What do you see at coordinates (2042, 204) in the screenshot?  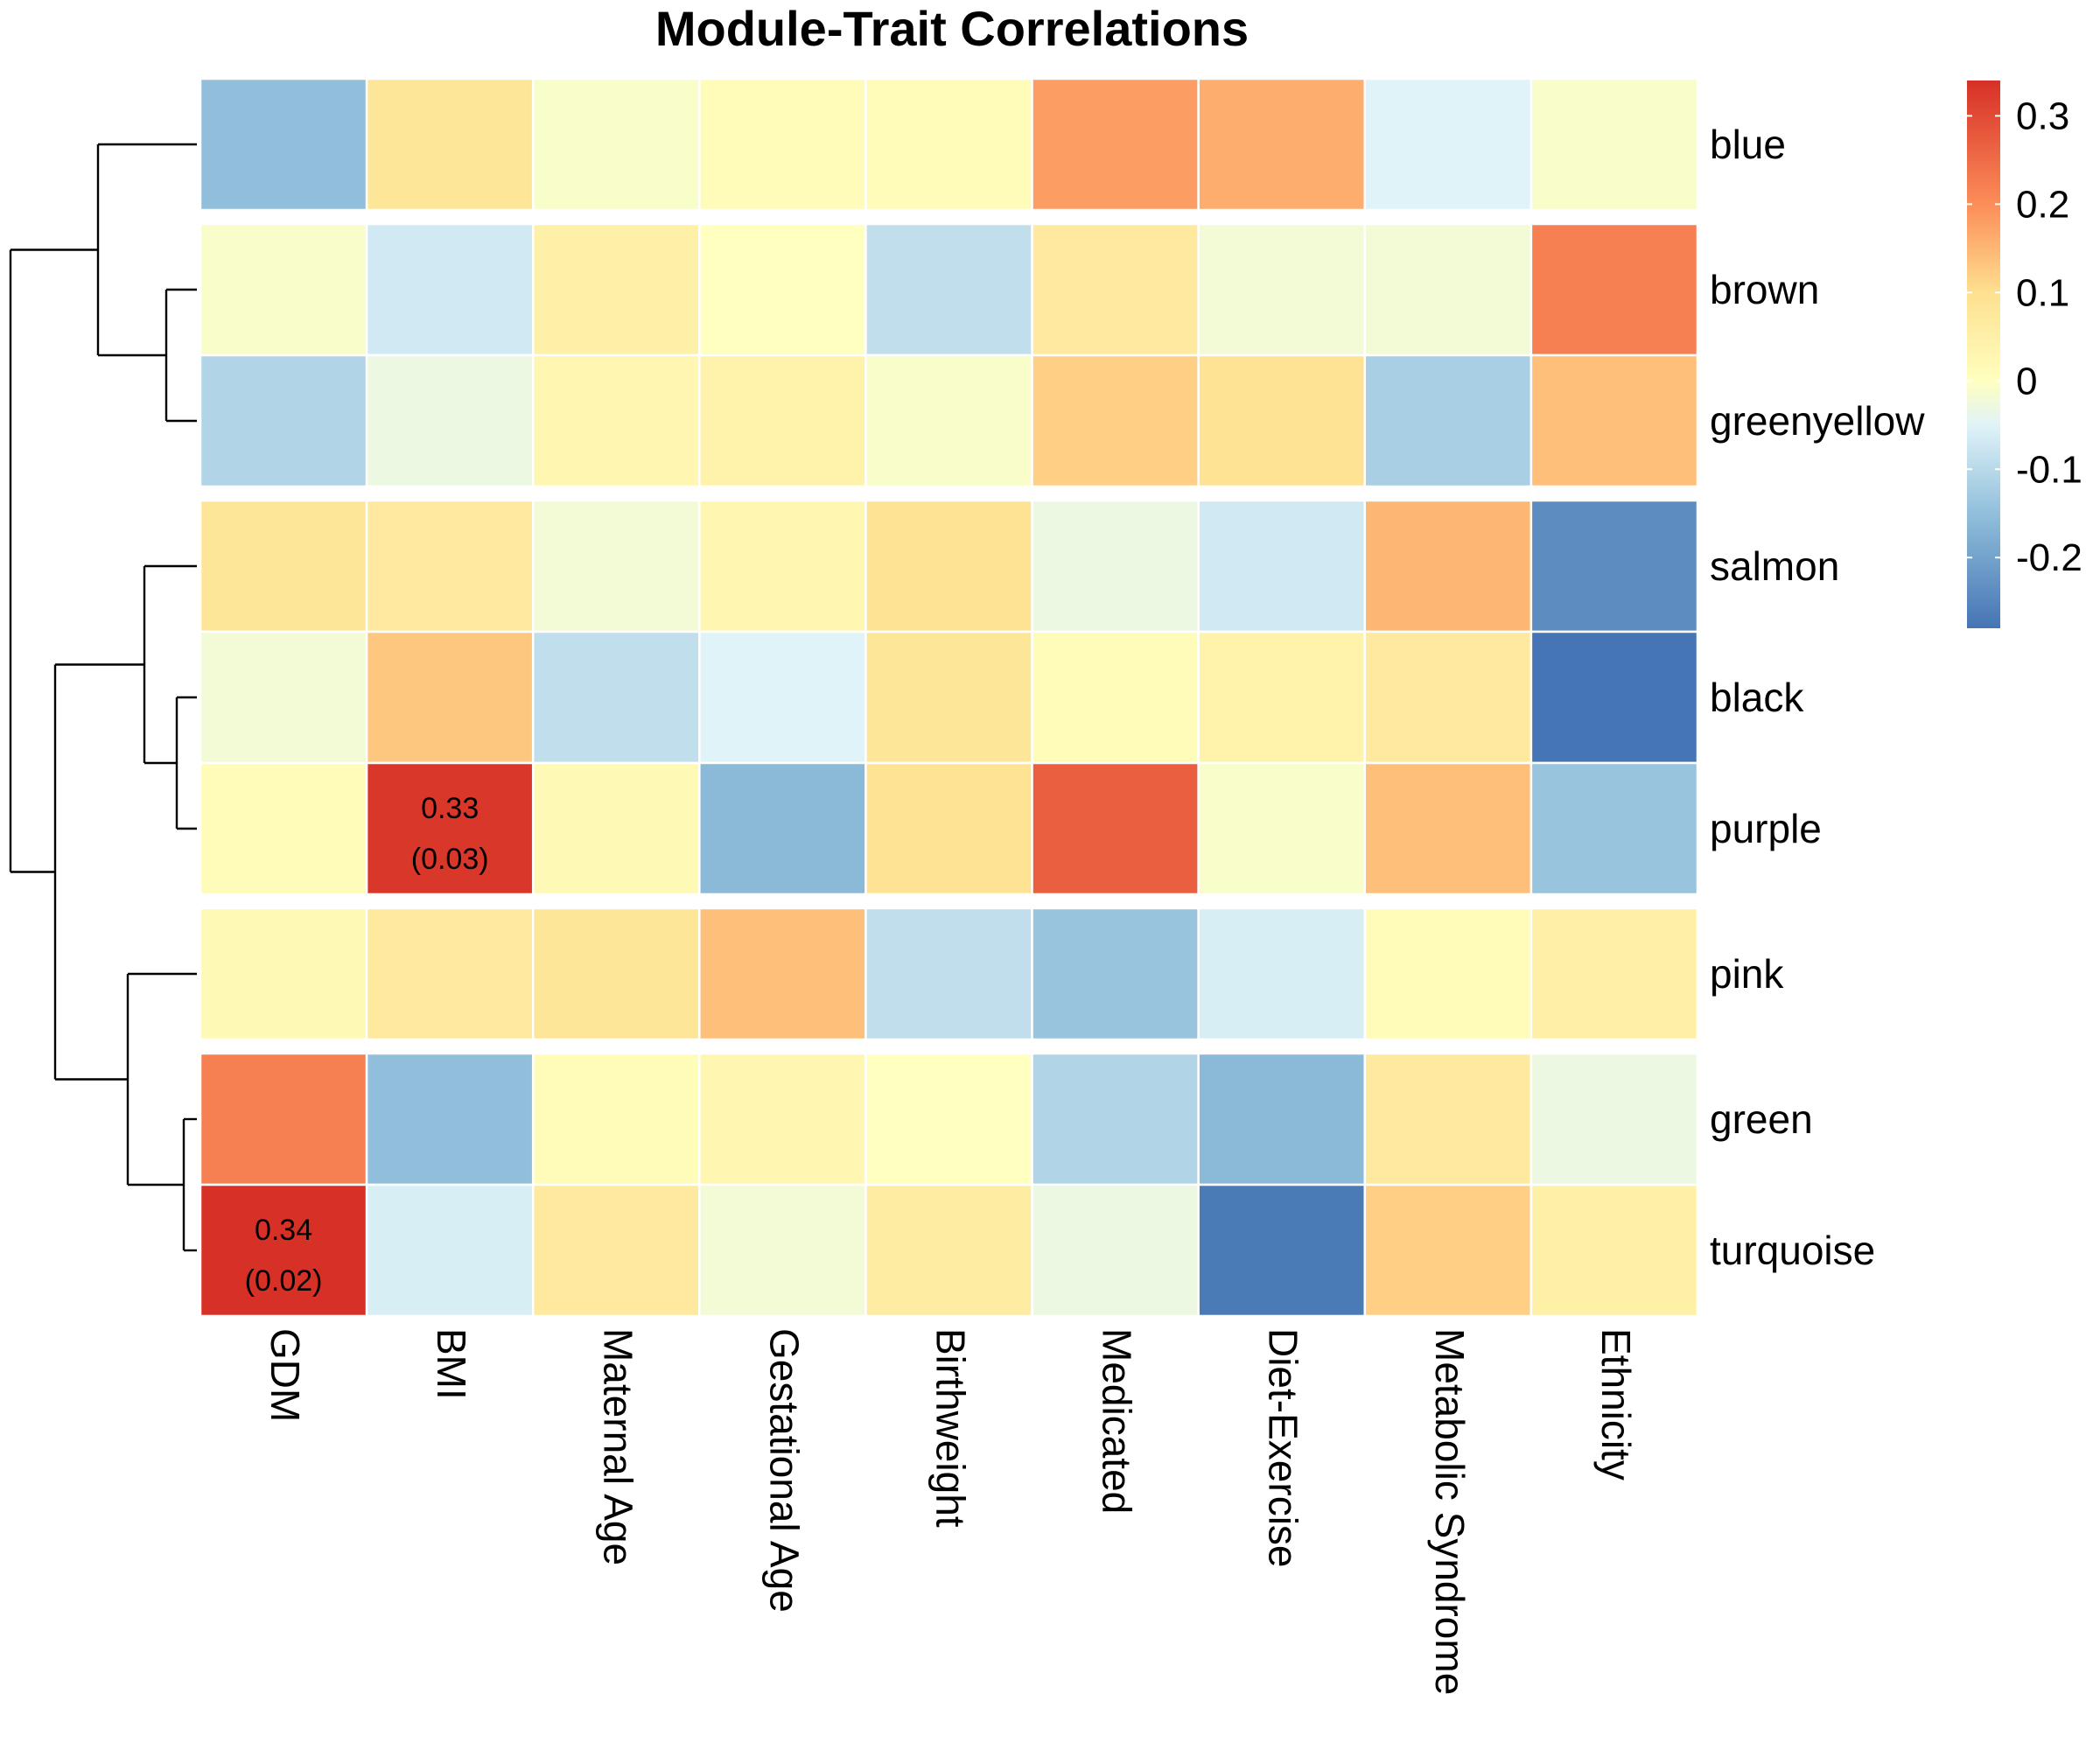 I see `legend-tick-label: 0.2` at bounding box center [2042, 204].